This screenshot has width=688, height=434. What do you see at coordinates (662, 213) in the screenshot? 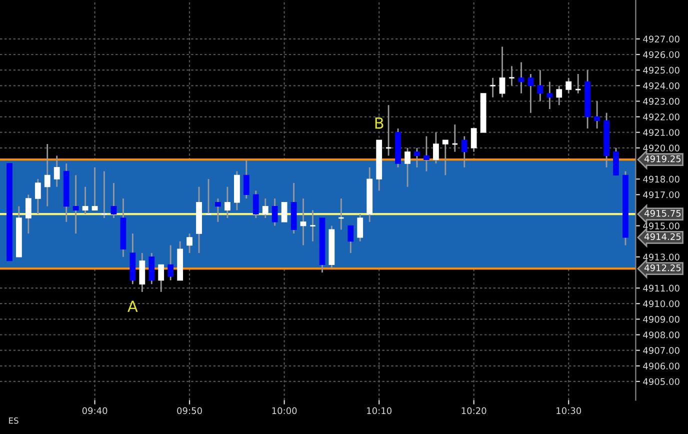
I see `ref-line-label: 4915.75` at bounding box center [662, 213].